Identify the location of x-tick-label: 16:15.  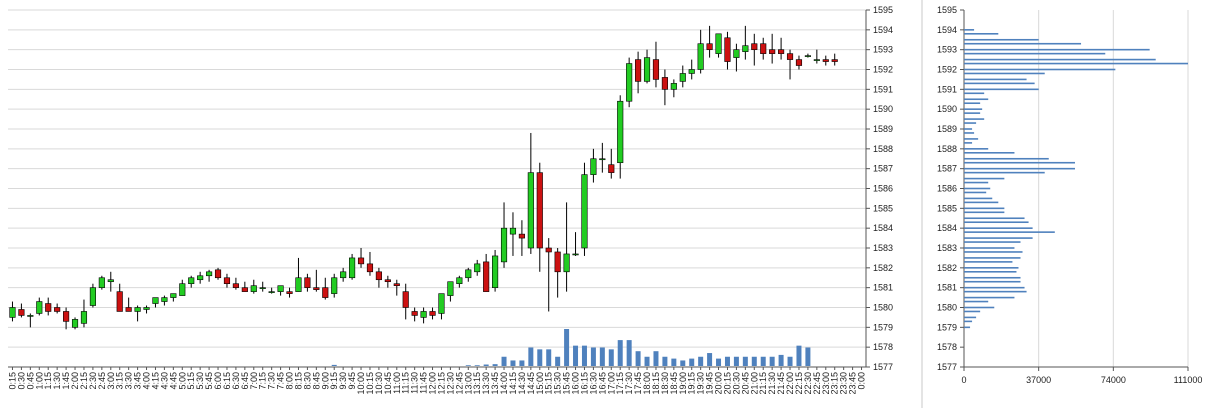
(584, 383).